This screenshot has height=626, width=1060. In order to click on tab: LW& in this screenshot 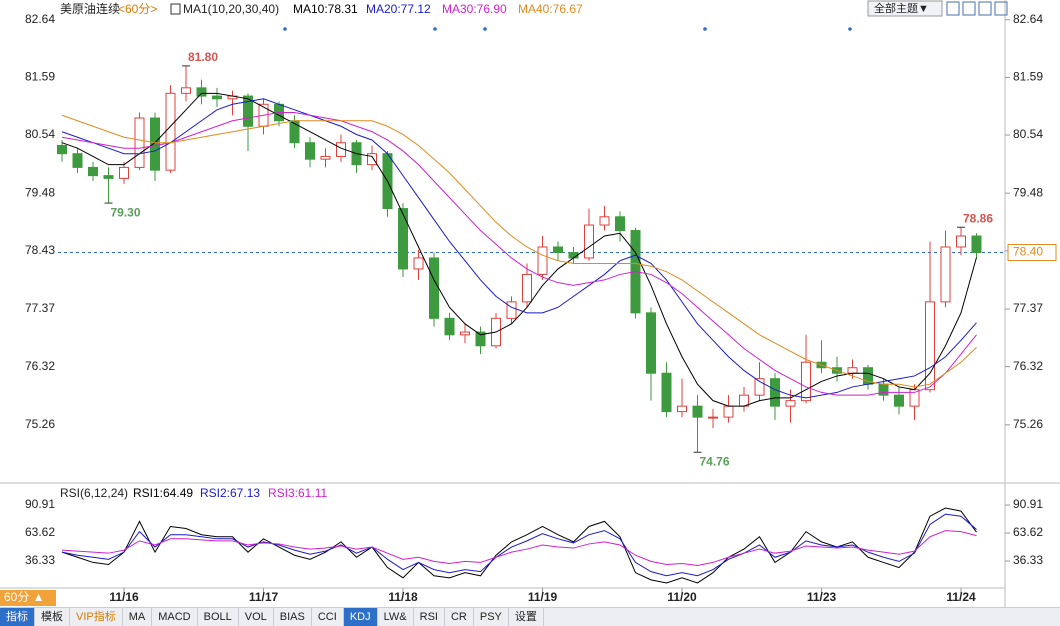, I will do `click(396, 617)`.